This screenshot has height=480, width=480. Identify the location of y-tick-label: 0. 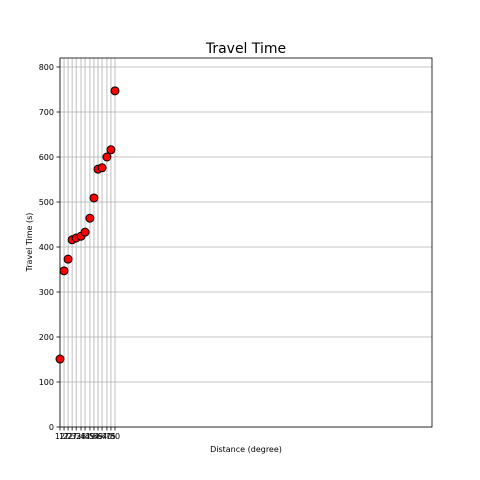
(51, 427).